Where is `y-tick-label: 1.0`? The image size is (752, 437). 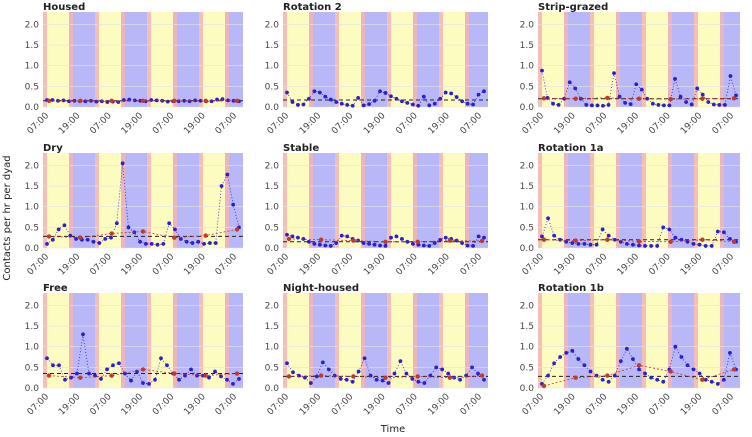
y-tick-label: 1.0 is located at coordinates (32, 208).